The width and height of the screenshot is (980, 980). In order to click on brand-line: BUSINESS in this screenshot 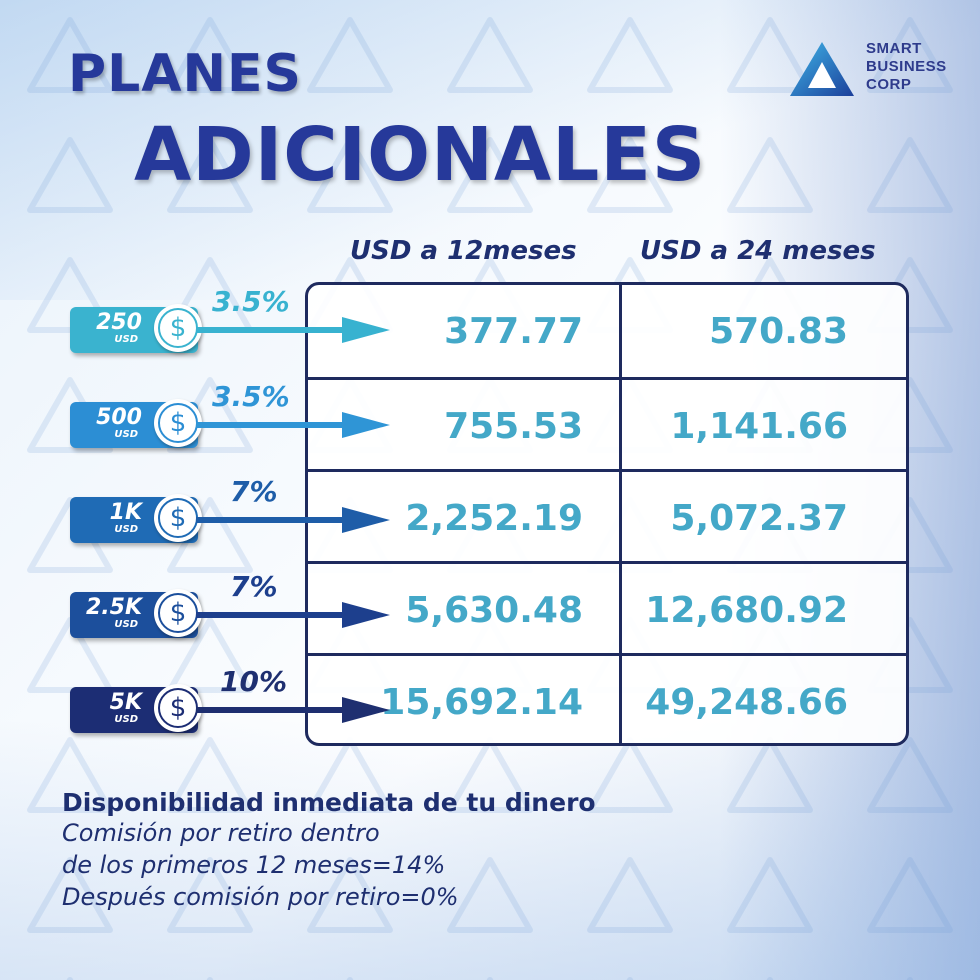, I will do `click(906, 66)`.